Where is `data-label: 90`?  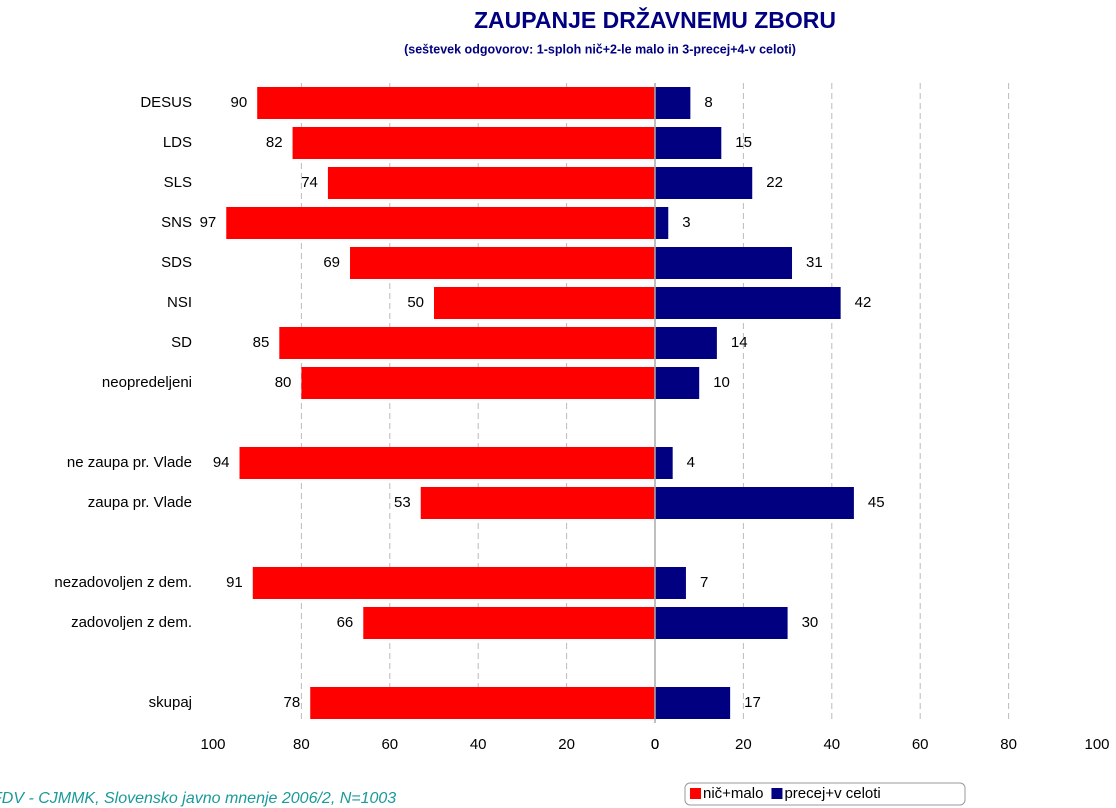 data-label: 90 is located at coordinates (239, 102).